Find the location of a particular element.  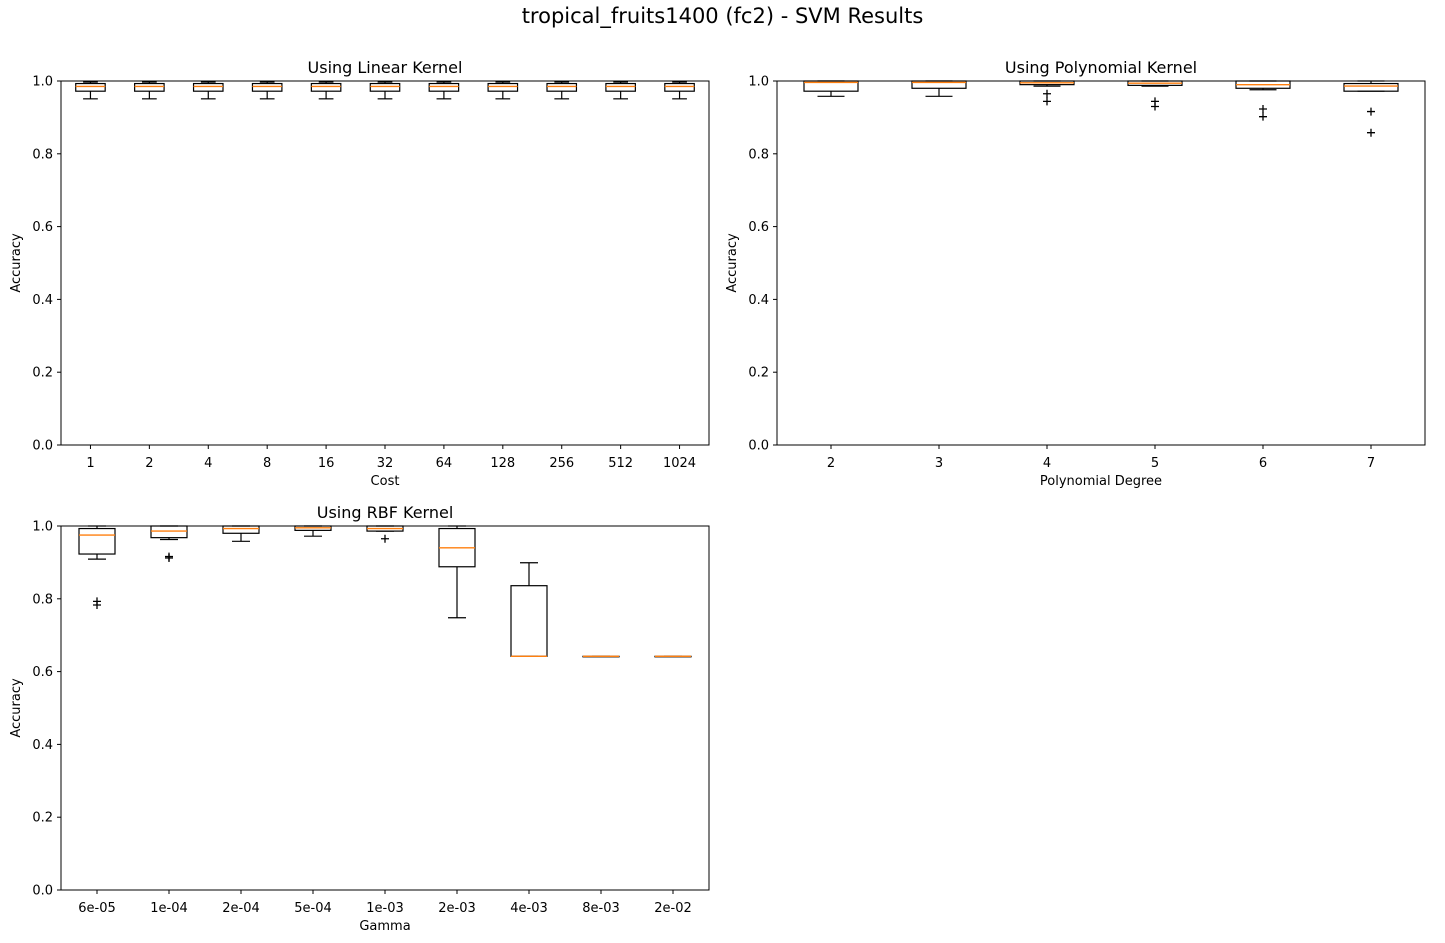

figure-title: tropical_fruits1400 (fc2) - SVM Results is located at coordinates (722, 16).